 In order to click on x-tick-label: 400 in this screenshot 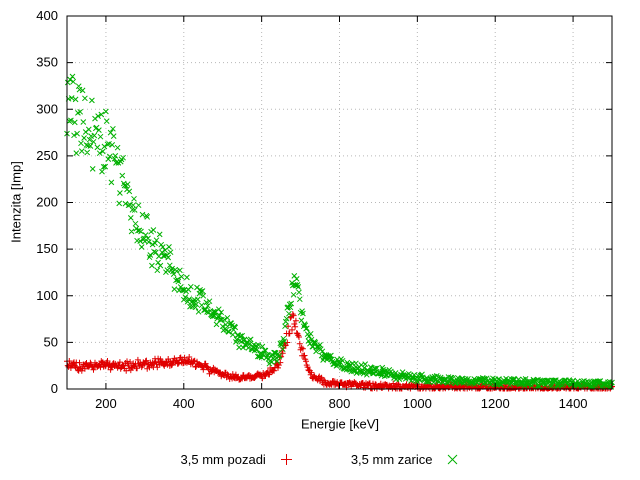, I will do `click(184, 403)`.